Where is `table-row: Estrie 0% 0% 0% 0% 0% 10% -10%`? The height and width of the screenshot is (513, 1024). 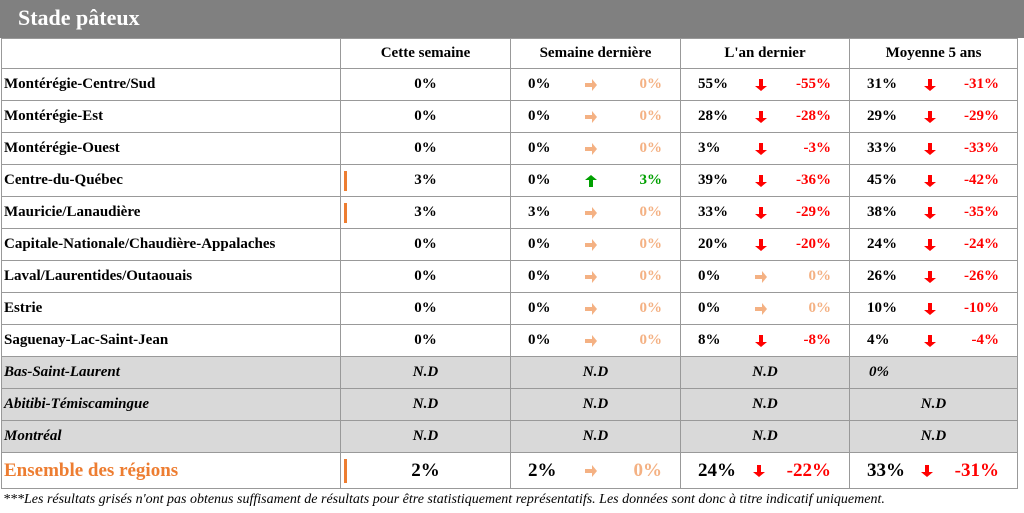 table-row: Estrie 0% 0% 0% 0% 0% 10% -10% is located at coordinates (509, 308).